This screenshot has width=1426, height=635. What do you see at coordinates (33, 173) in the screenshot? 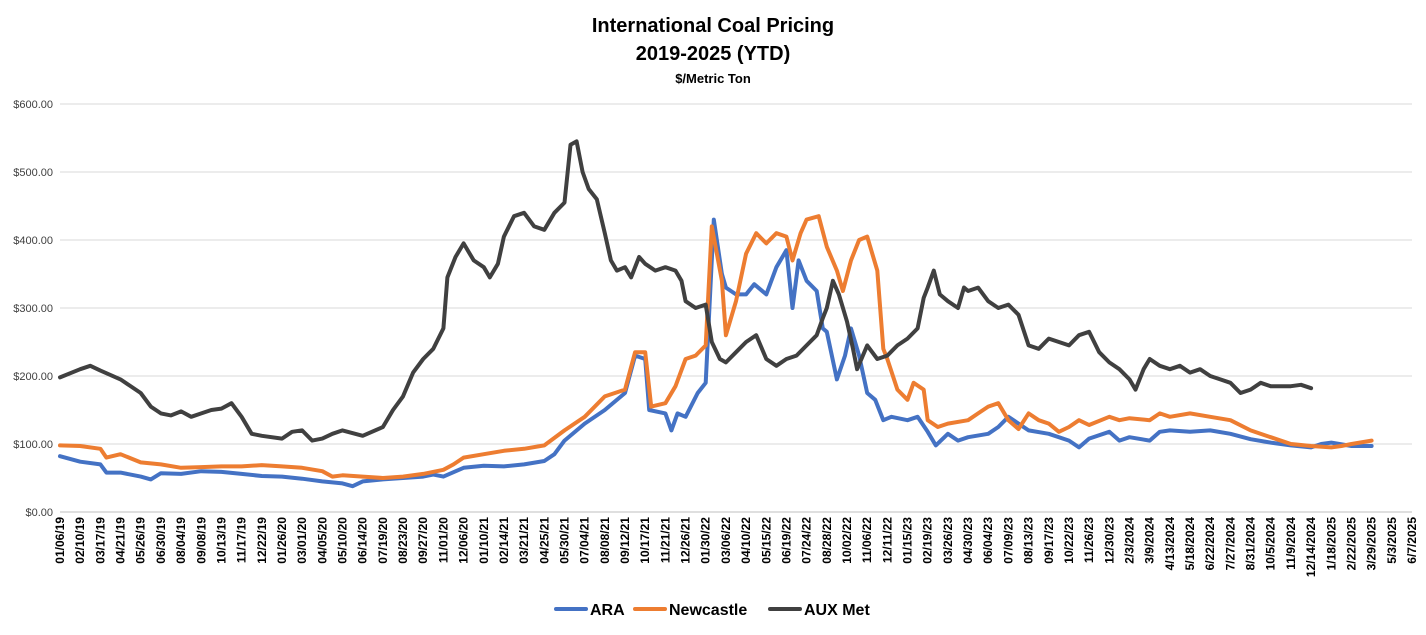
I see `y-tick-label: $500.00` at bounding box center [33, 173].